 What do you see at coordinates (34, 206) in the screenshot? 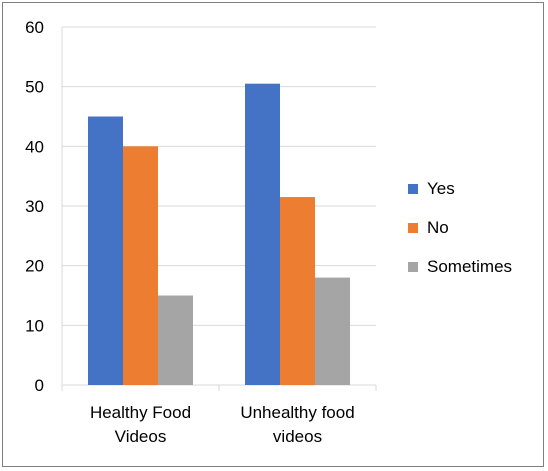
I see `y-tick-label: 30` at bounding box center [34, 206].